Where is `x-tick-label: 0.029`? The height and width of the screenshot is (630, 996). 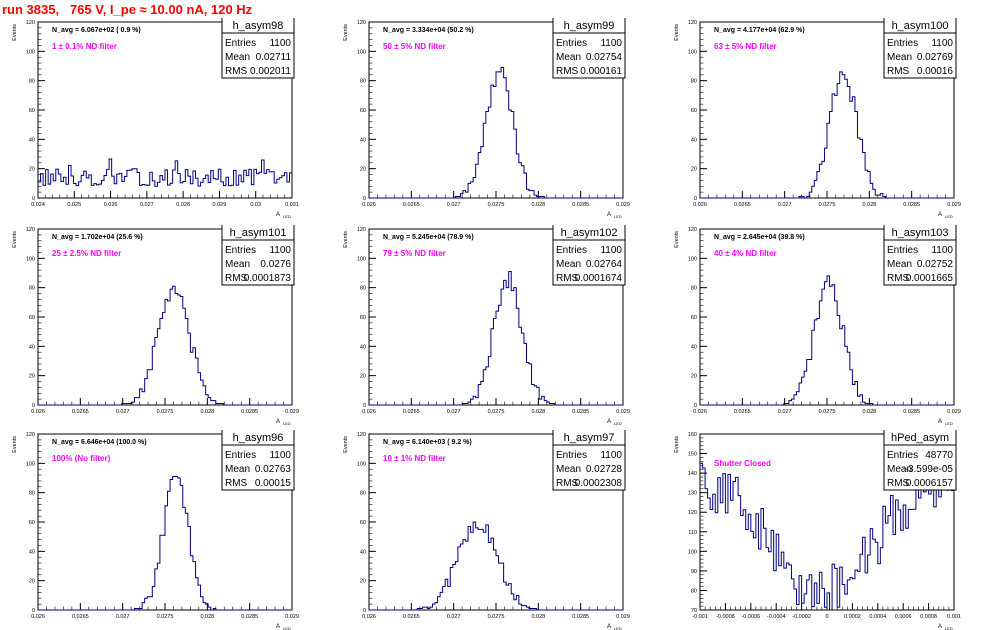
x-tick-label: 0.029 is located at coordinates (623, 205).